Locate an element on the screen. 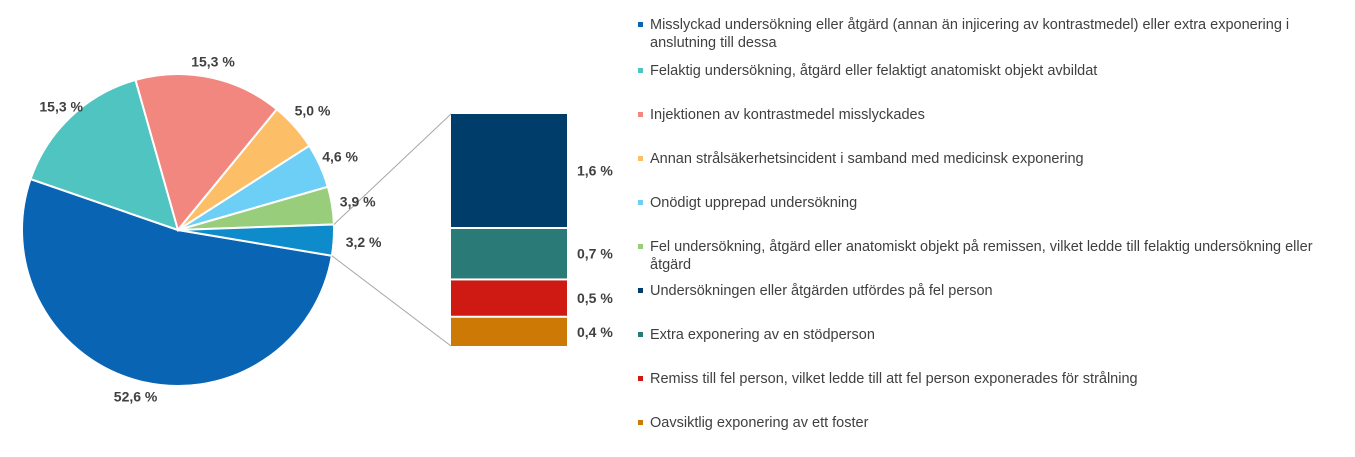 The height and width of the screenshot is (457, 1355). bar-segment-label-3: 0,4 % is located at coordinates (595, 332).